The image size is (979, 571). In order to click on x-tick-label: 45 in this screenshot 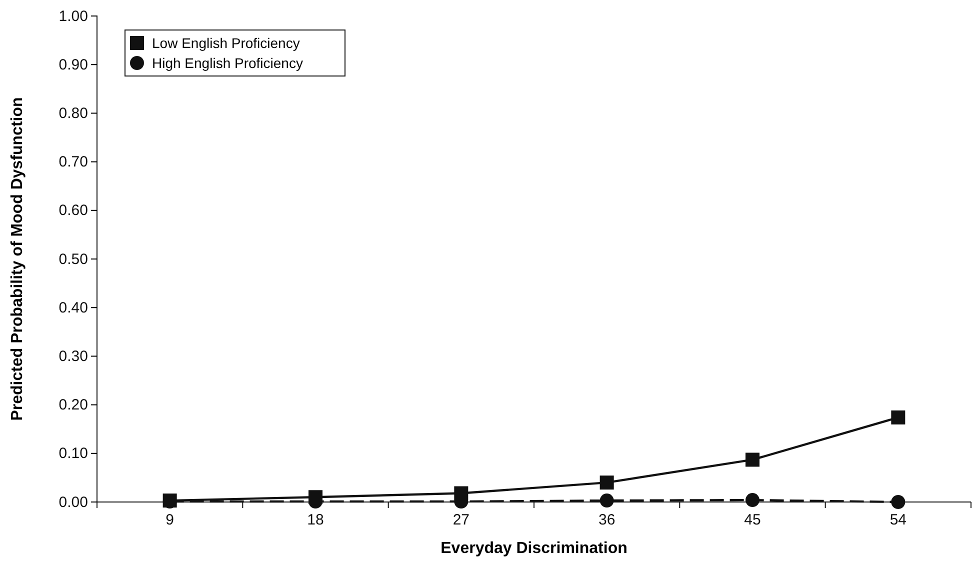, I will do `click(752, 520)`.